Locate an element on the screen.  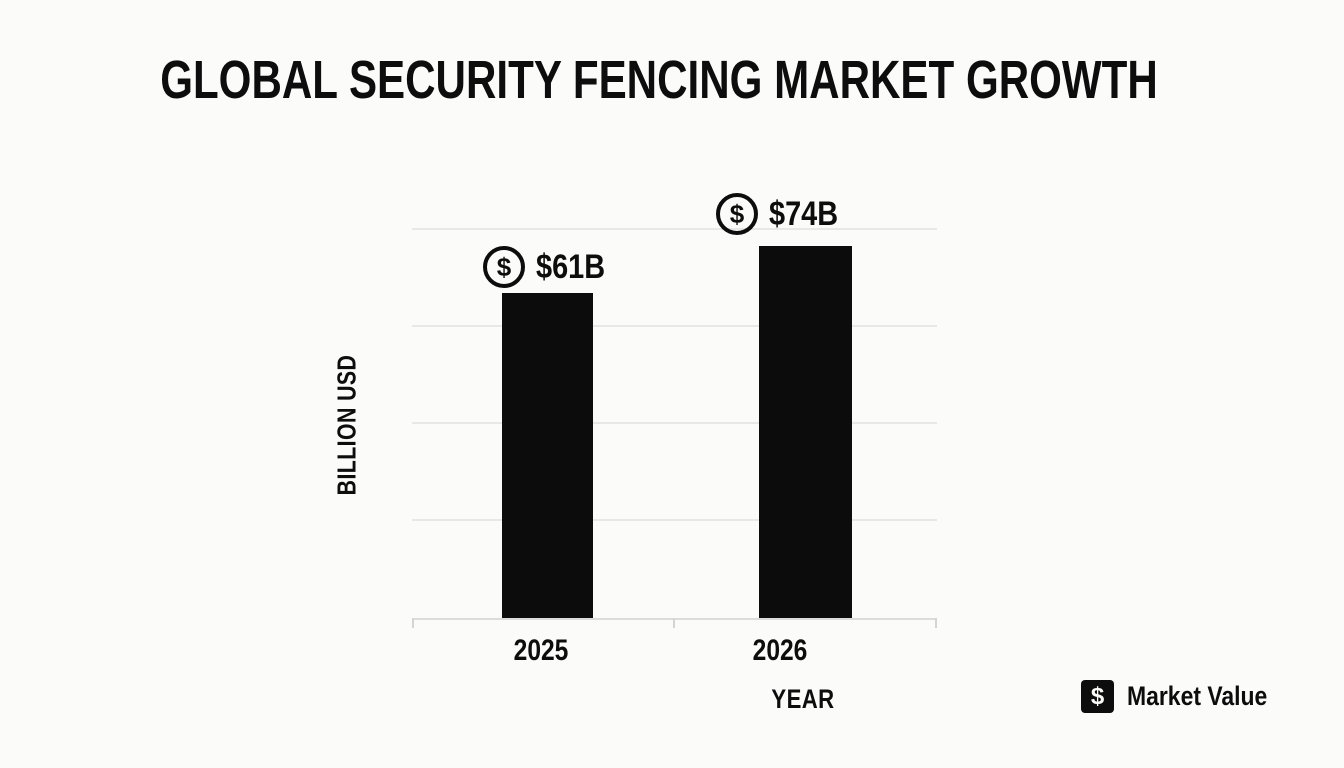
value-label-2025: $ $61B is located at coordinates (550, 267).